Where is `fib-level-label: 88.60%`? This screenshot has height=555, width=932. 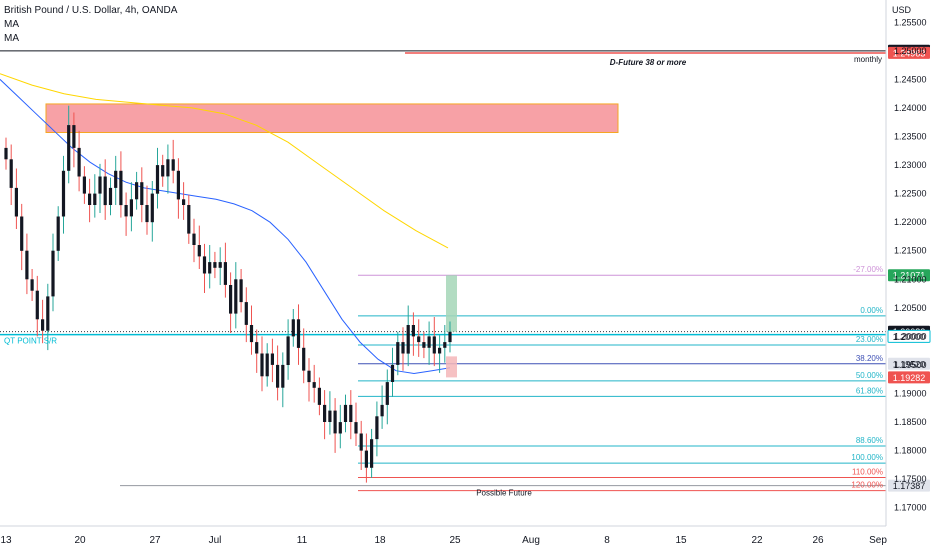
fib-level-label: 88.60% is located at coordinates (869, 440).